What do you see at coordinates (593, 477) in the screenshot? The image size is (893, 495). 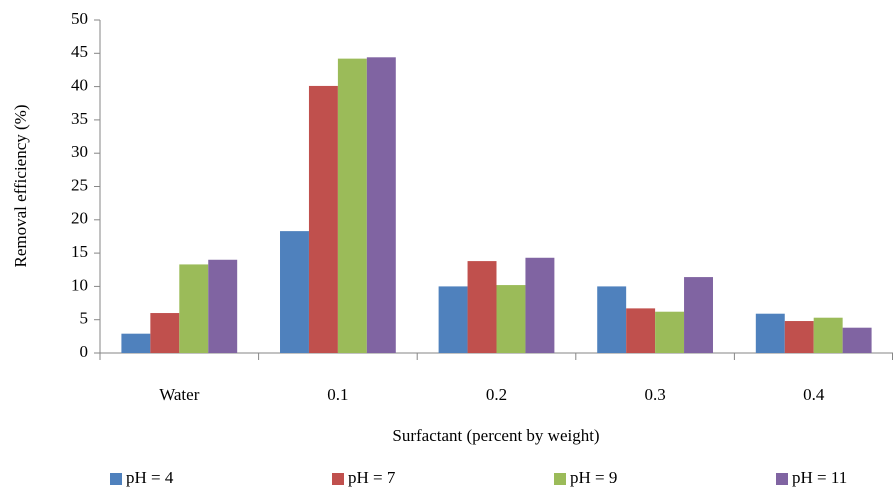 I see `legend-label: pH = 9` at bounding box center [593, 477].